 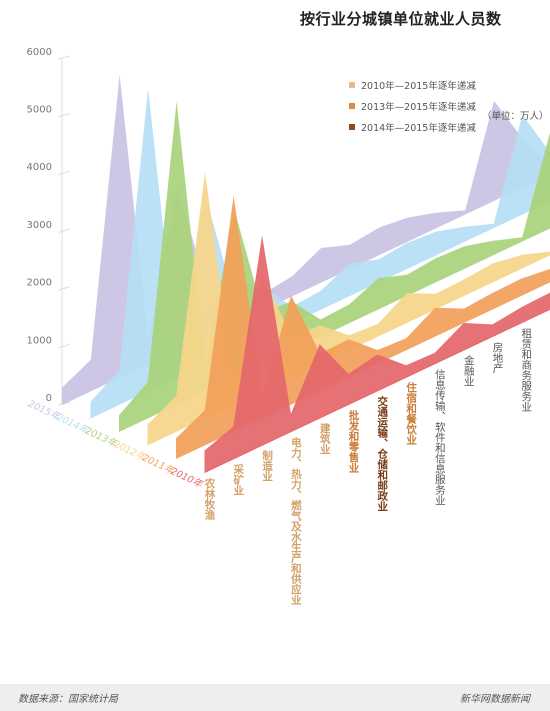 I want to click on category-label-11: 租赁和商务服务业, so click(x=526, y=369).